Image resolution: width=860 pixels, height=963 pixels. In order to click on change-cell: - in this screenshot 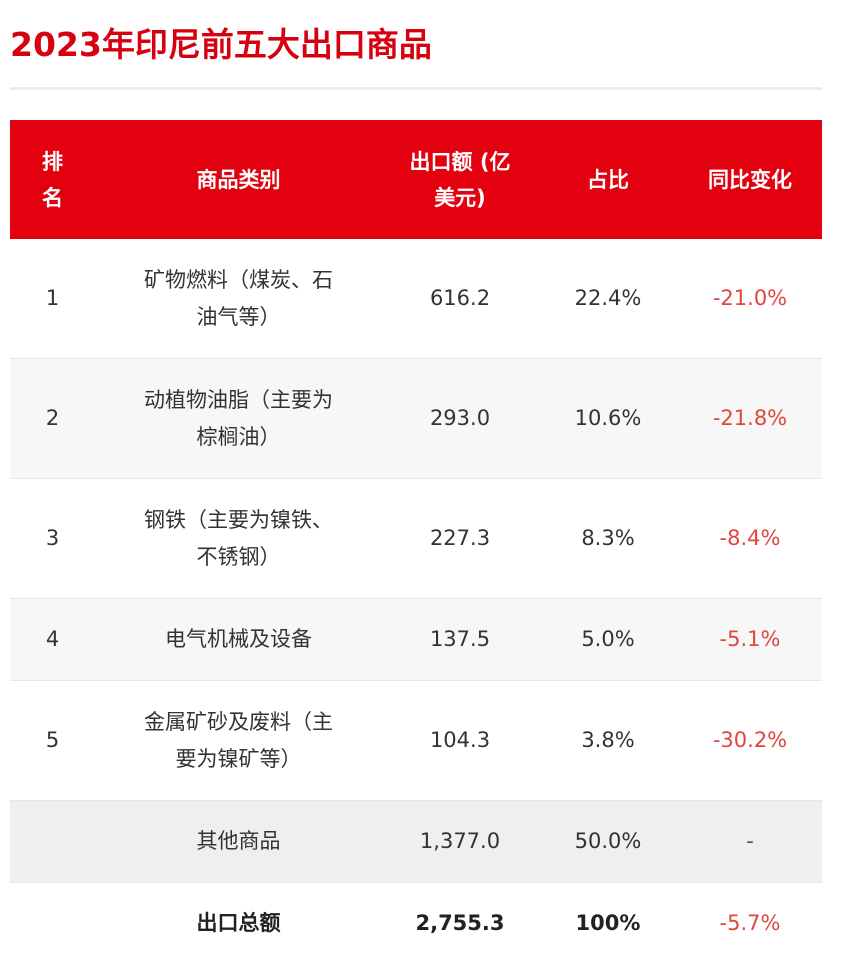, I will do `click(750, 841)`.